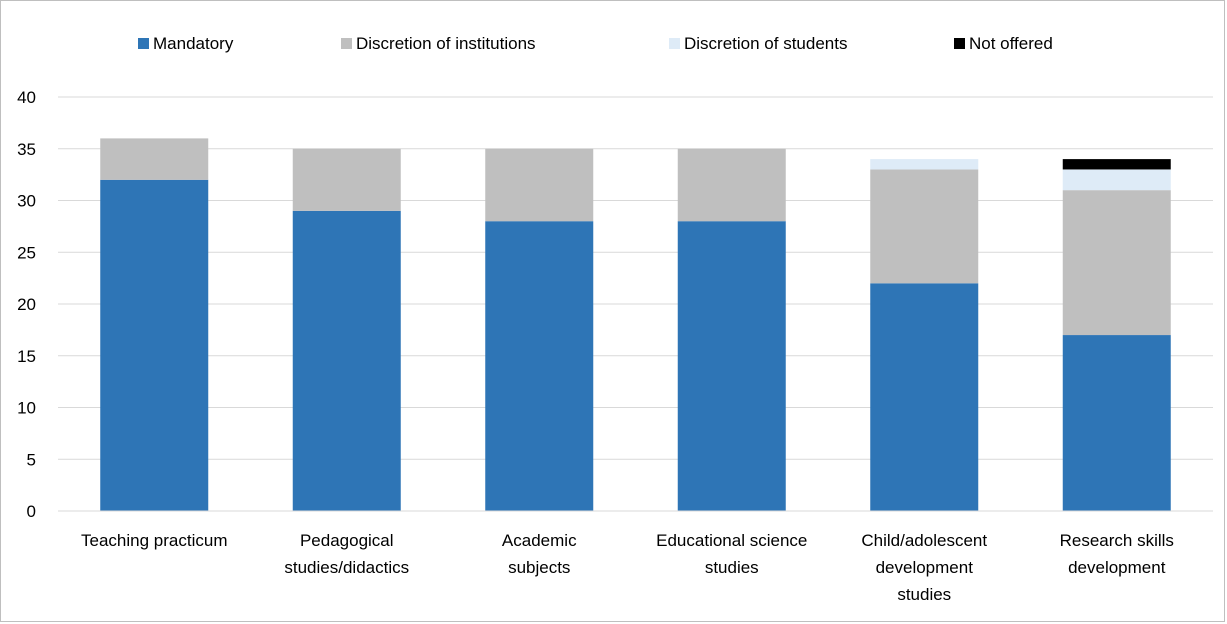 This screenshot has height=624, width=1227. I want to click on y-tick-label: 20, so click(26, 304).